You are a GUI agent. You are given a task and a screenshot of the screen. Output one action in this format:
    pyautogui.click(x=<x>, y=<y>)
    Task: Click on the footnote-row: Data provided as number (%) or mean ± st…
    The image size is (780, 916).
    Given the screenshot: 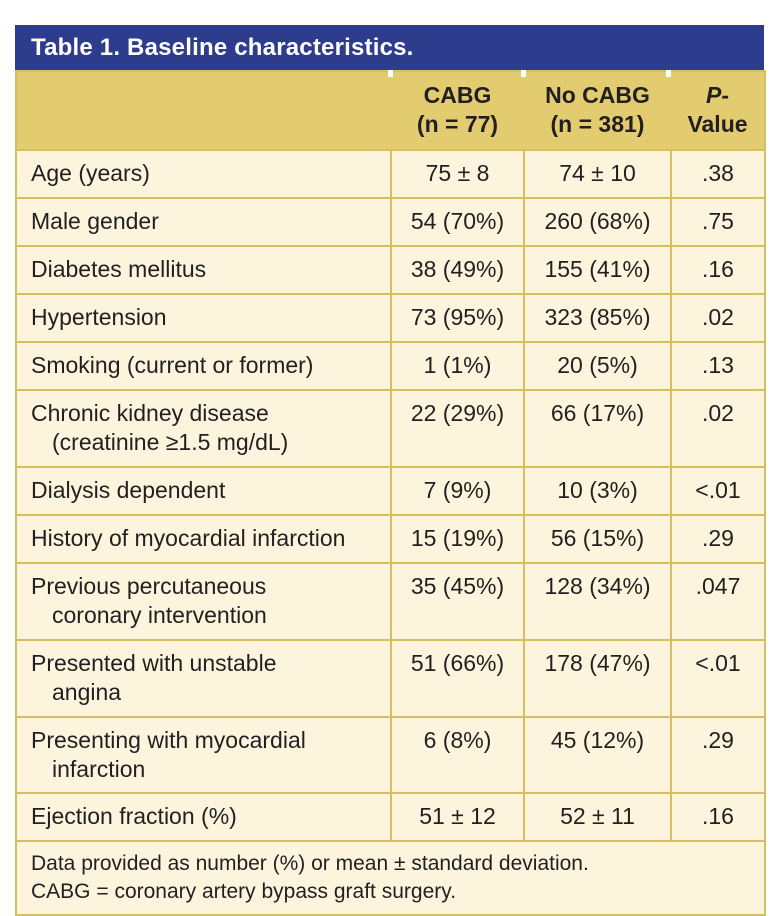 What is the action you would take?
    pyautogui.click(x=390, y=878)
    